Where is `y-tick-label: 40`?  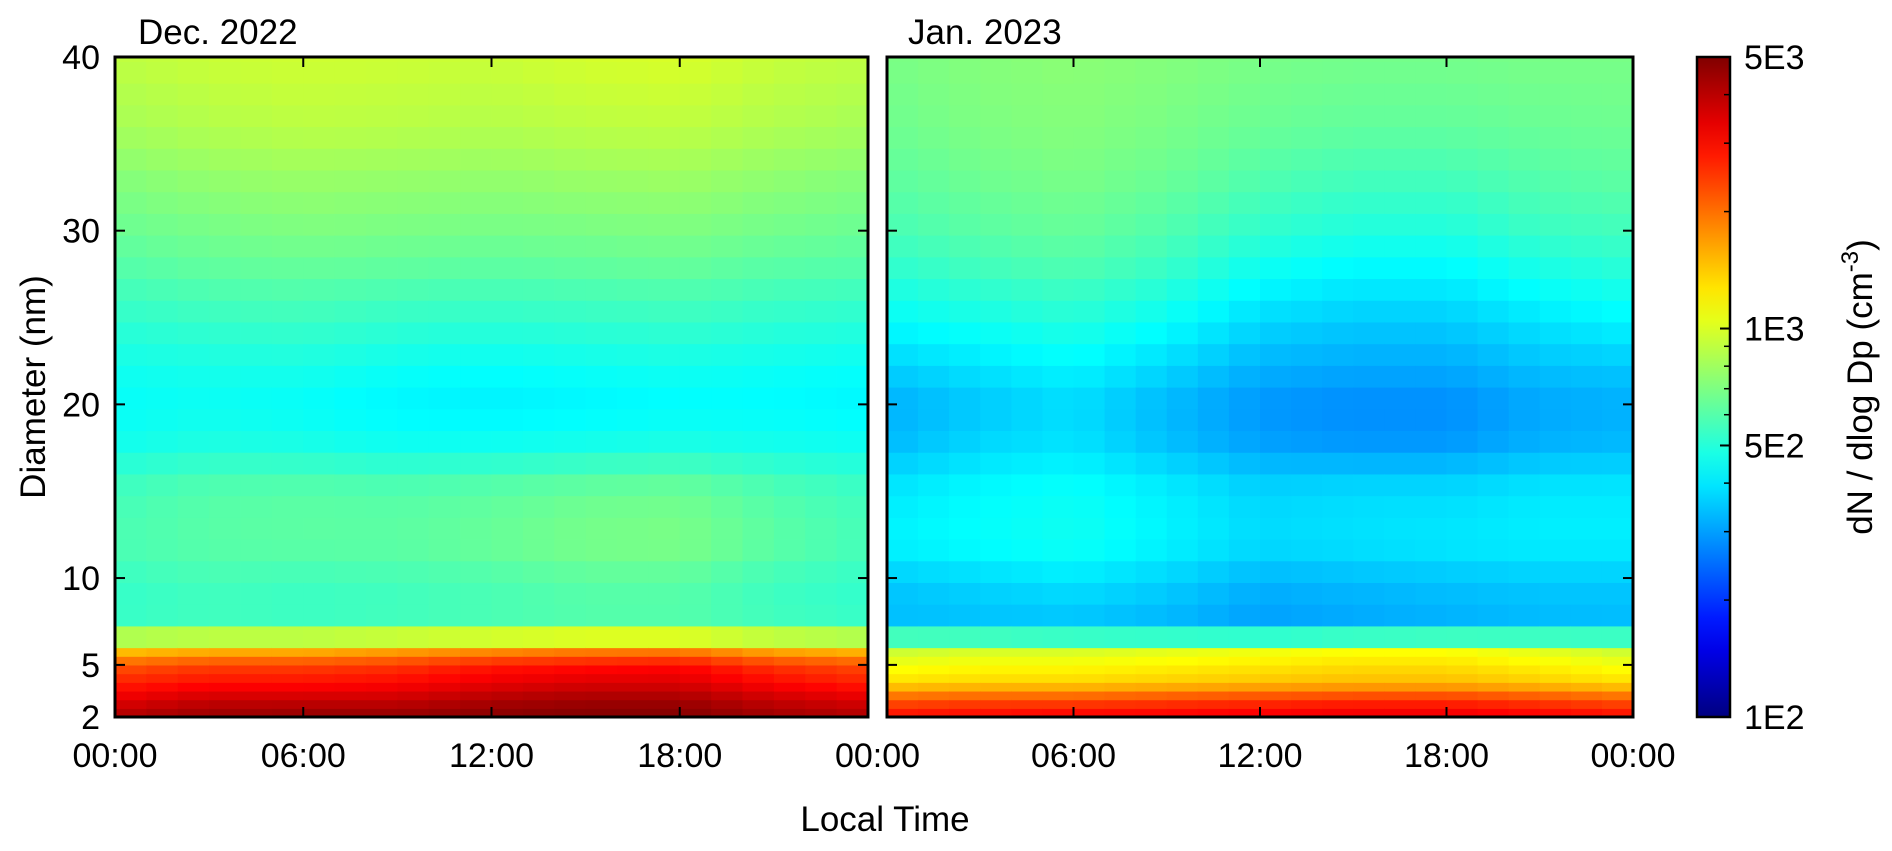
y-tick-label: 40 is located at coordinates (81, 58).